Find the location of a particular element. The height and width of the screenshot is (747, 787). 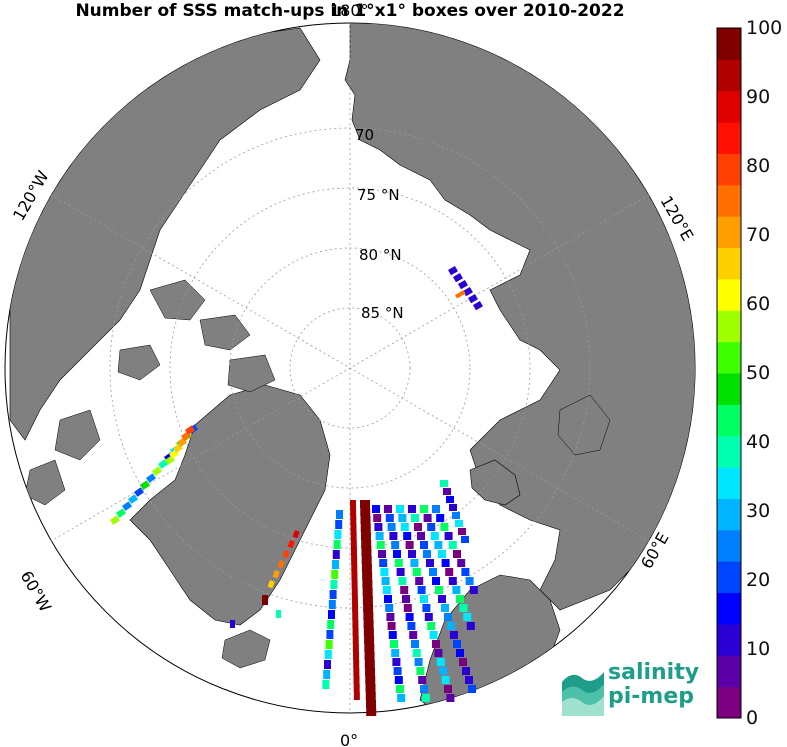

colorbar-tick-70: 70 is located at coordinates (758, 235).